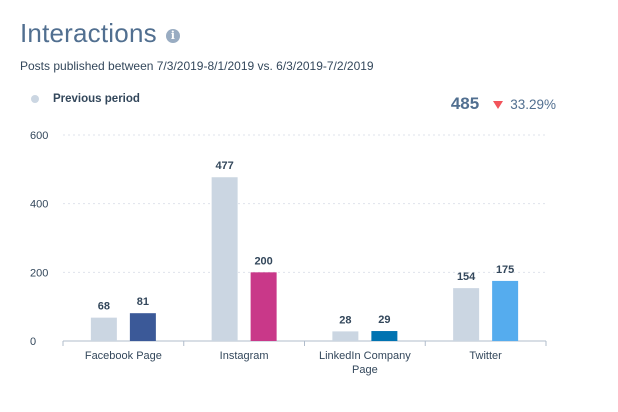 The image size is (618, 412). I want to click on title-row: Interactions i, so click(100, 33).